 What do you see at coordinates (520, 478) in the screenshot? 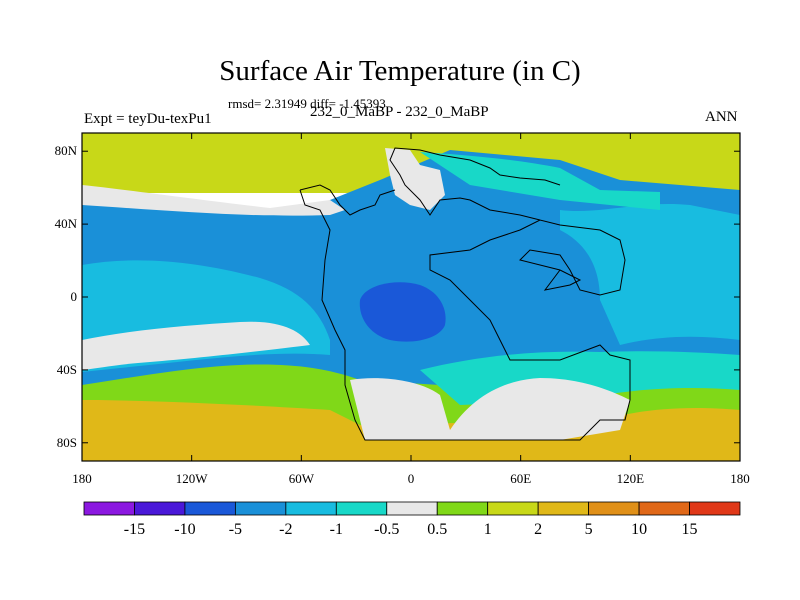
I see `x-tick-label: 60E` at bounding box center [520, 478].